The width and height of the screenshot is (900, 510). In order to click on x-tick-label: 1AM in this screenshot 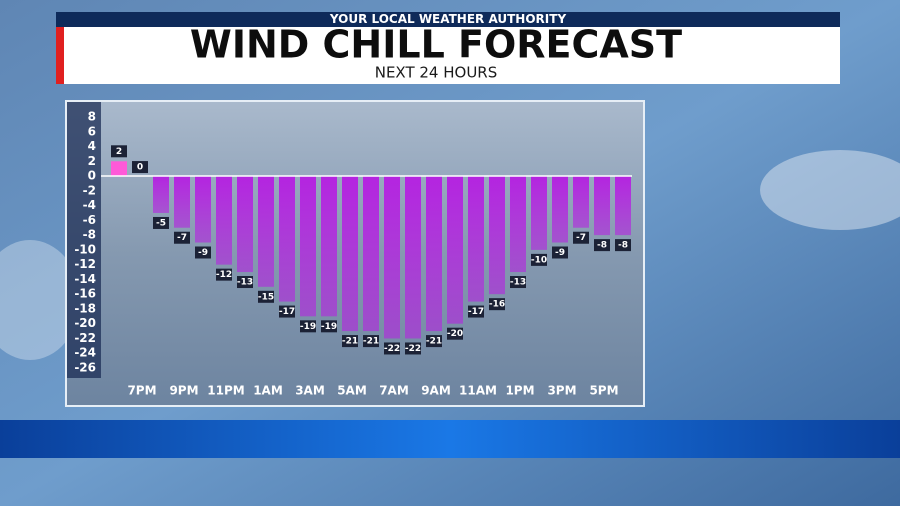, I will do `click(268, 391)`.